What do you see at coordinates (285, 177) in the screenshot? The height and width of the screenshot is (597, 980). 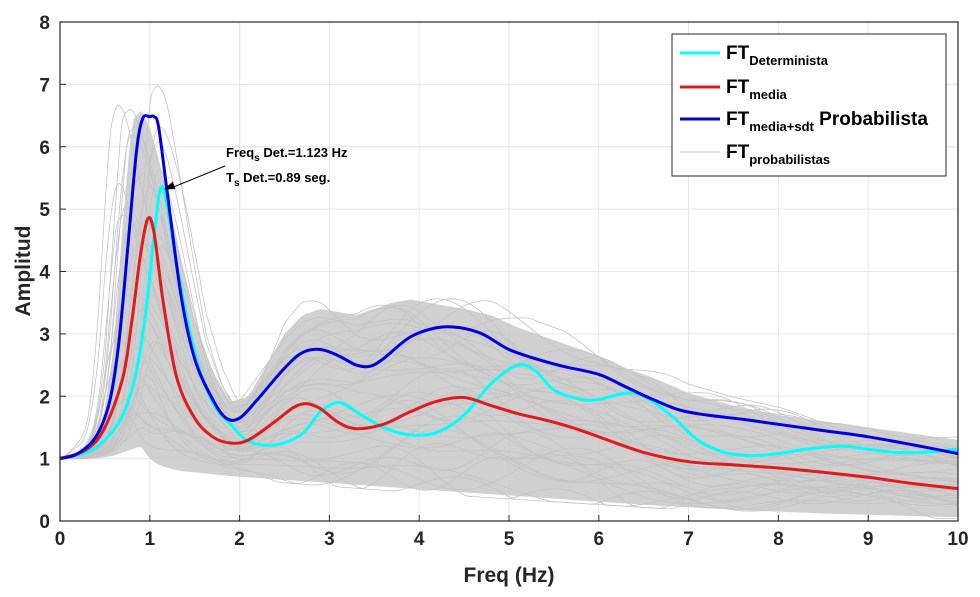 I see `annotation-period-rest: Det.=0.89 seg.` at bounding box center [285, 177].